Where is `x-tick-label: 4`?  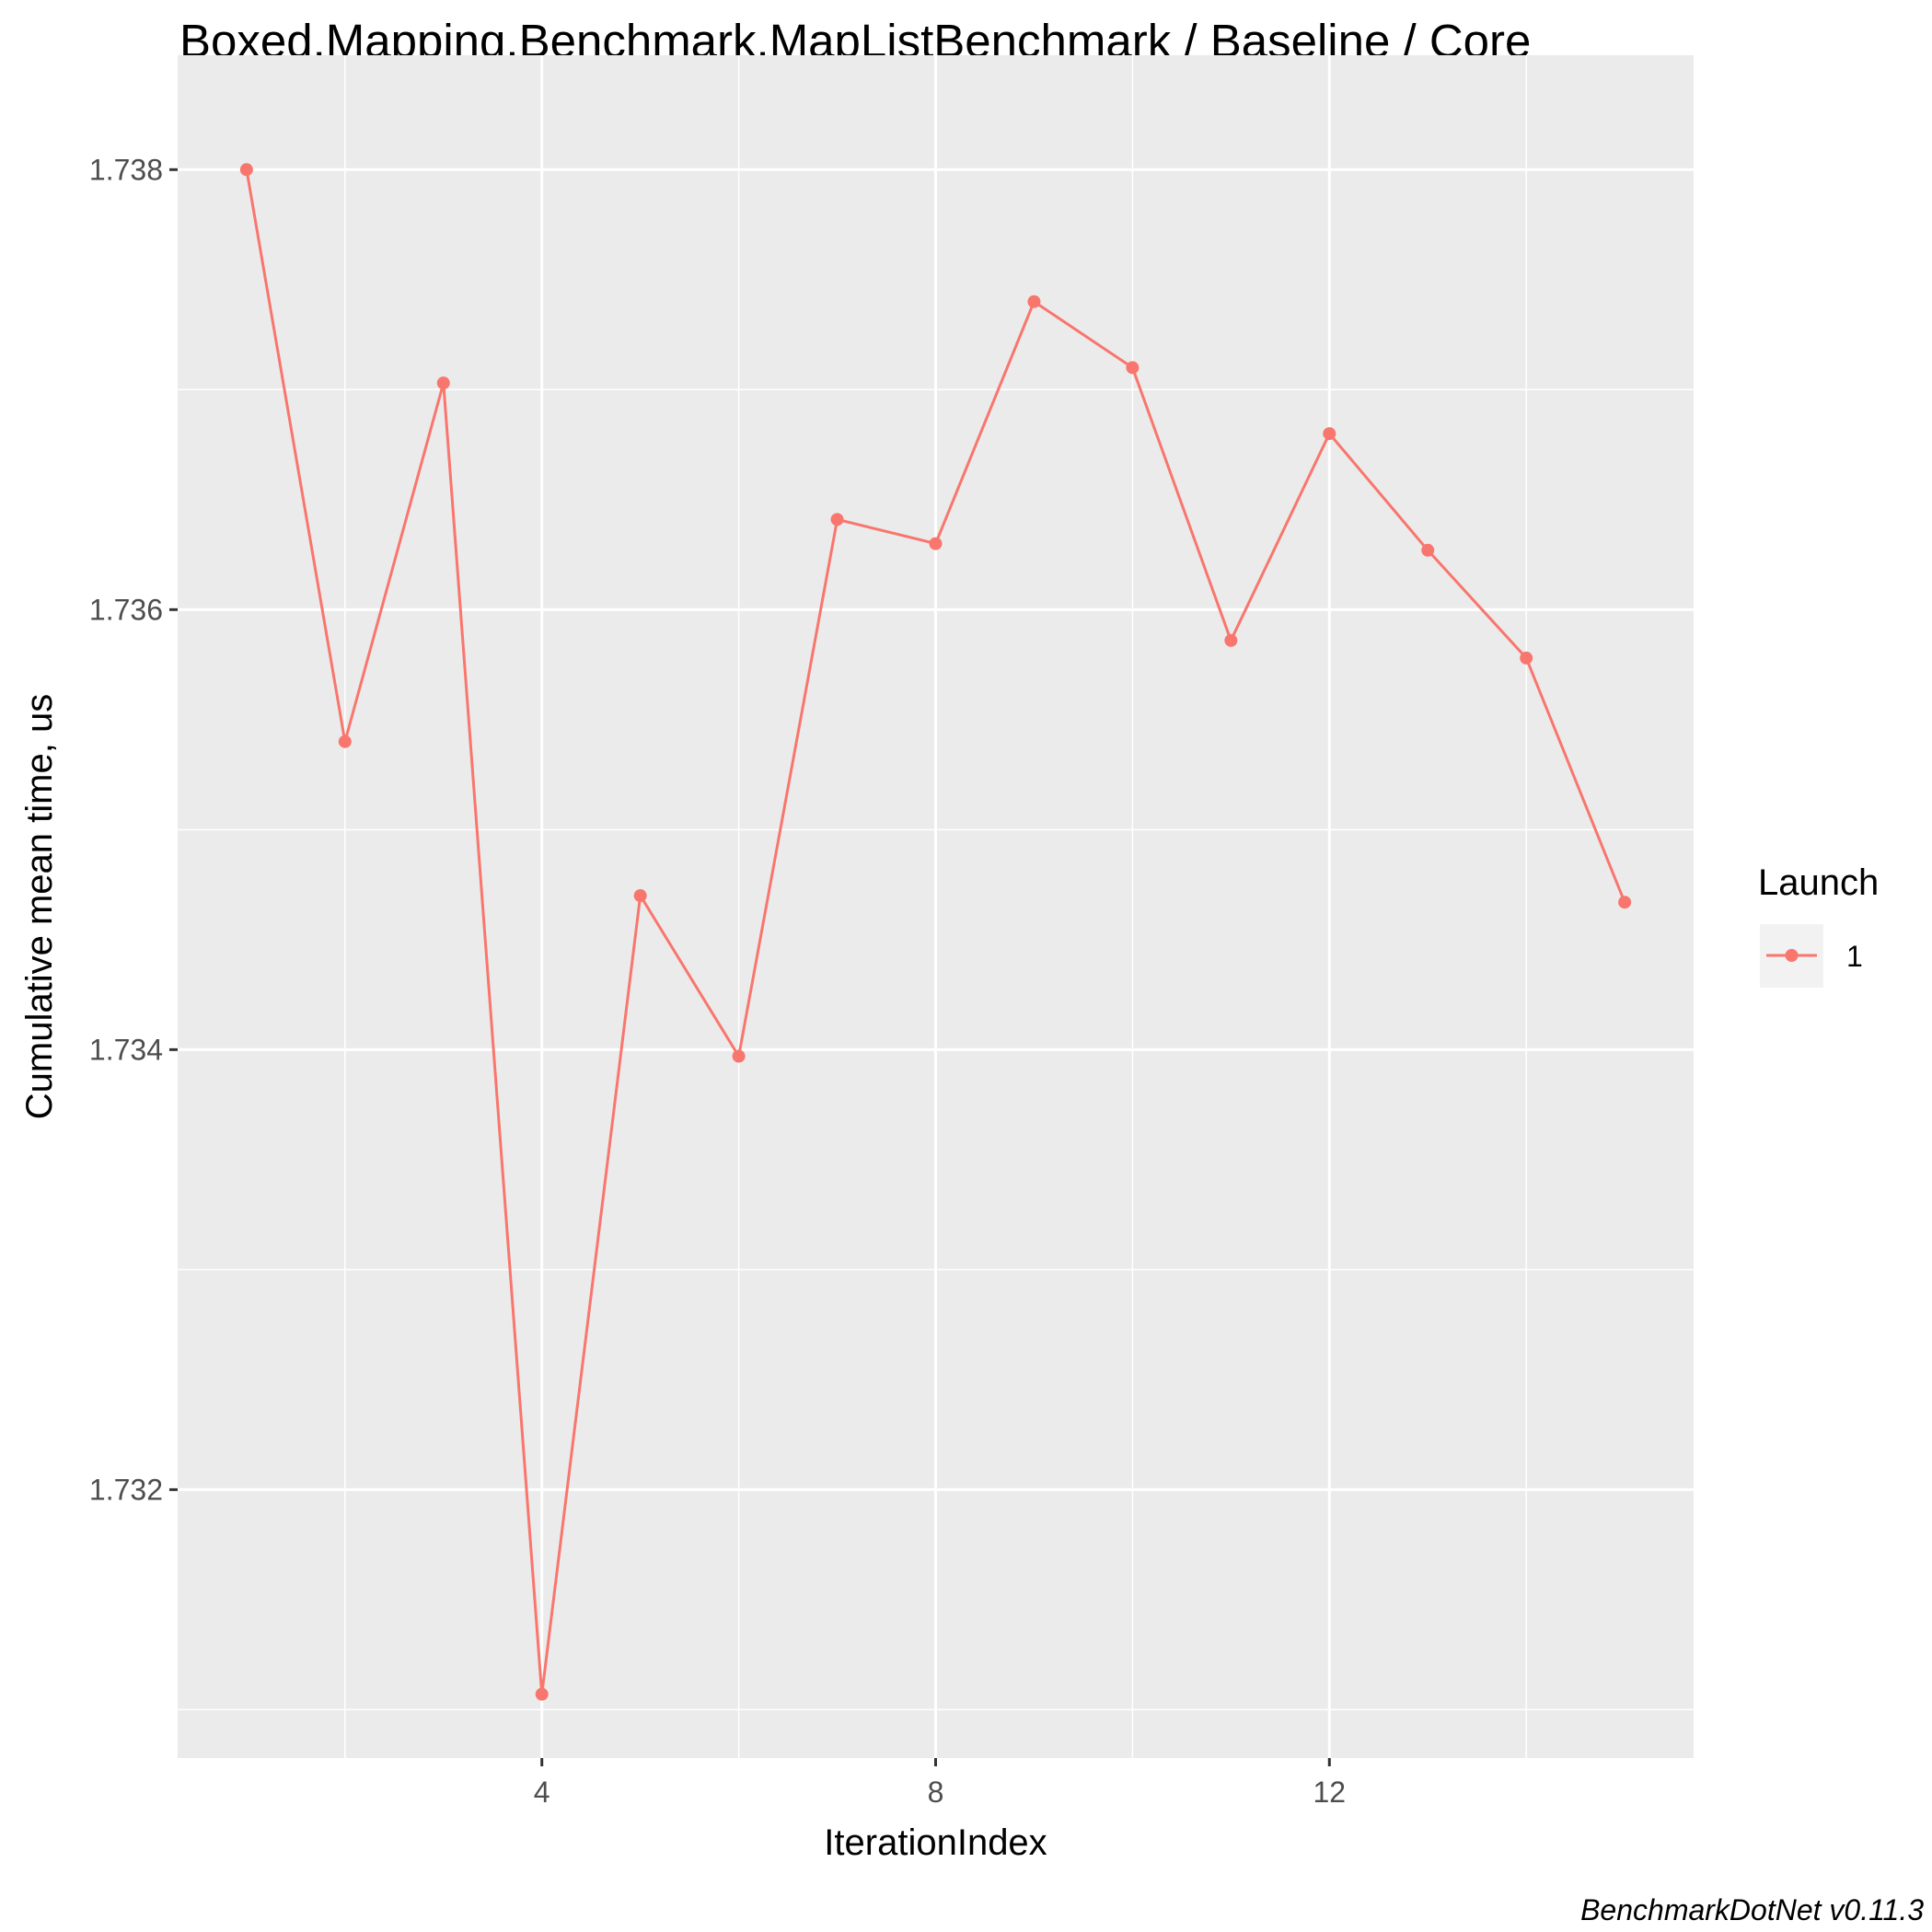
x-tick-label: 4 is located at coordinates (542, 1793).